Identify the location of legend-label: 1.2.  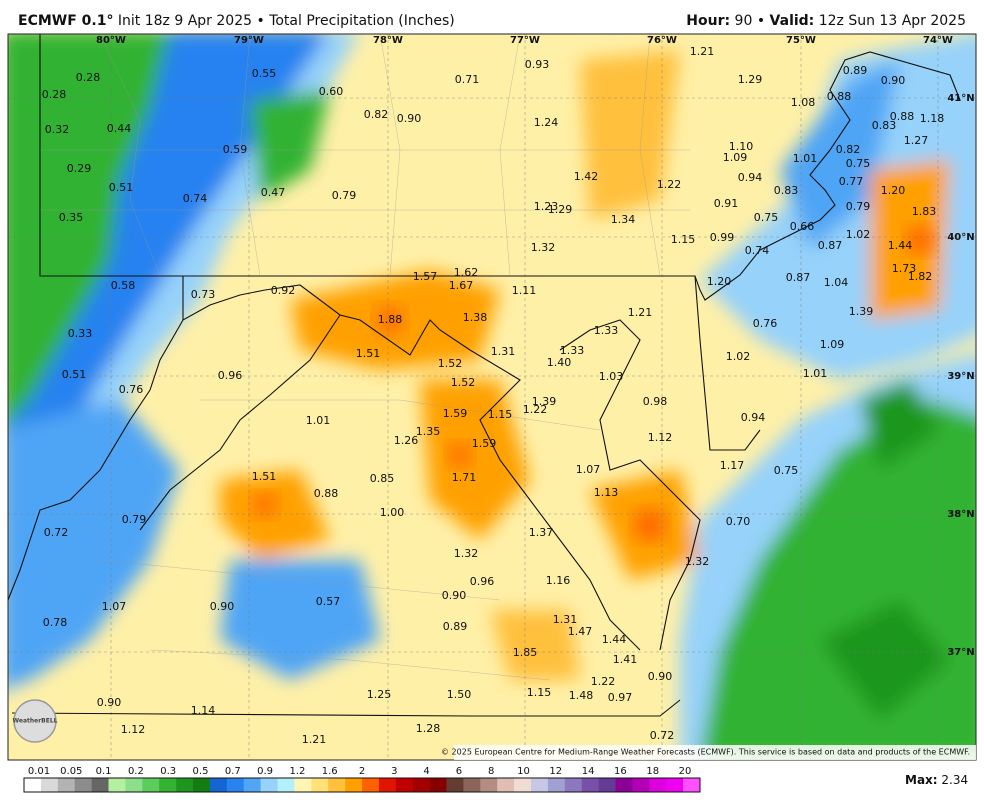
(297, 771).